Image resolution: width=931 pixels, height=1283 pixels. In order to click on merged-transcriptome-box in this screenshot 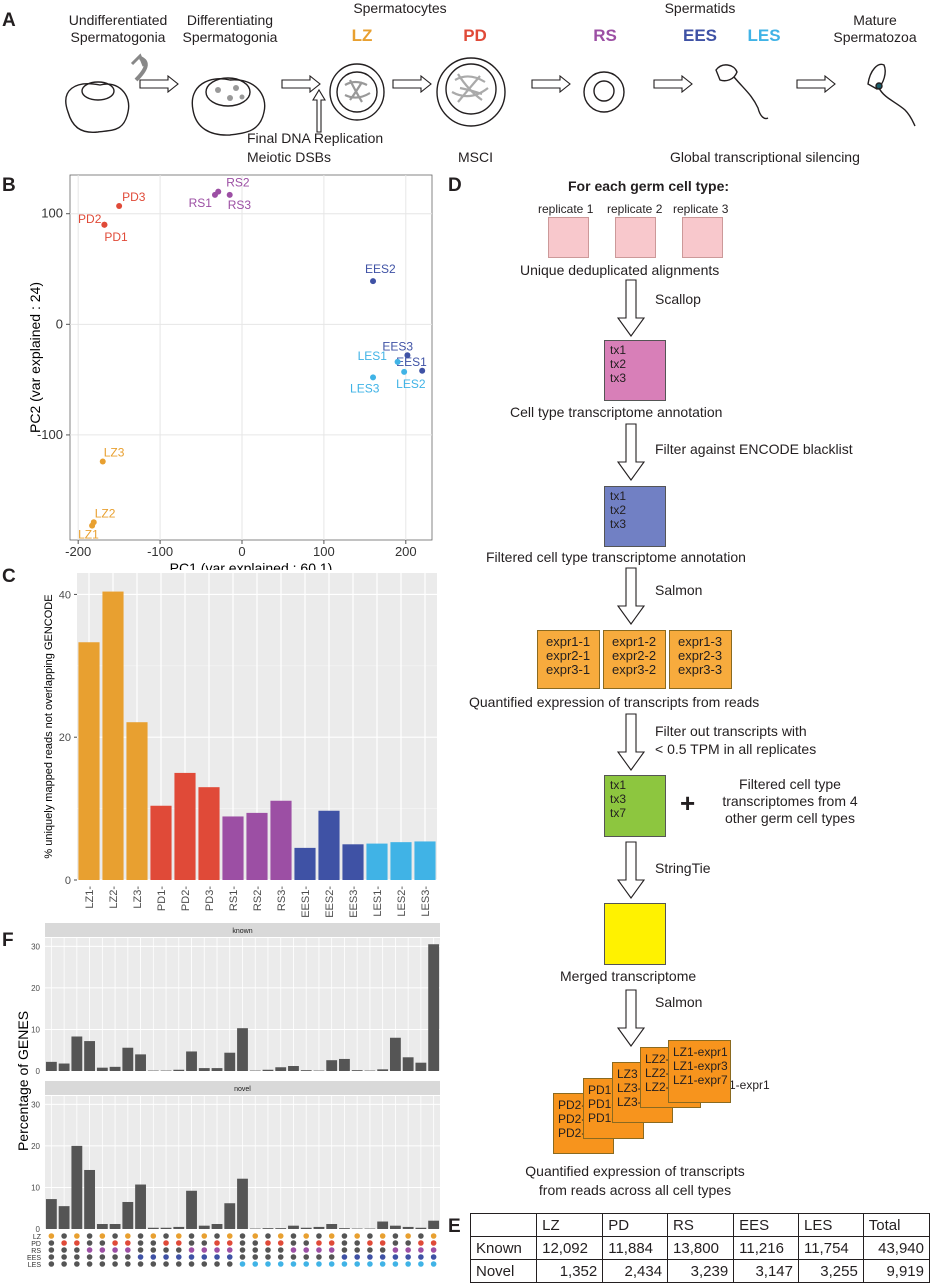, I will do `click(635, 934)`.